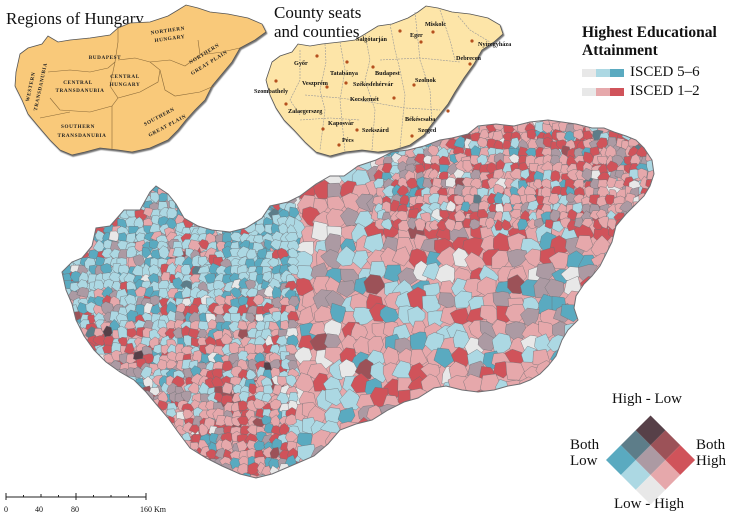 This screenshot has width=732, height=518. Describe the element at coordinates (153, 509) in the screenshot. I see `scale-label-160: 160 Km` at that location.